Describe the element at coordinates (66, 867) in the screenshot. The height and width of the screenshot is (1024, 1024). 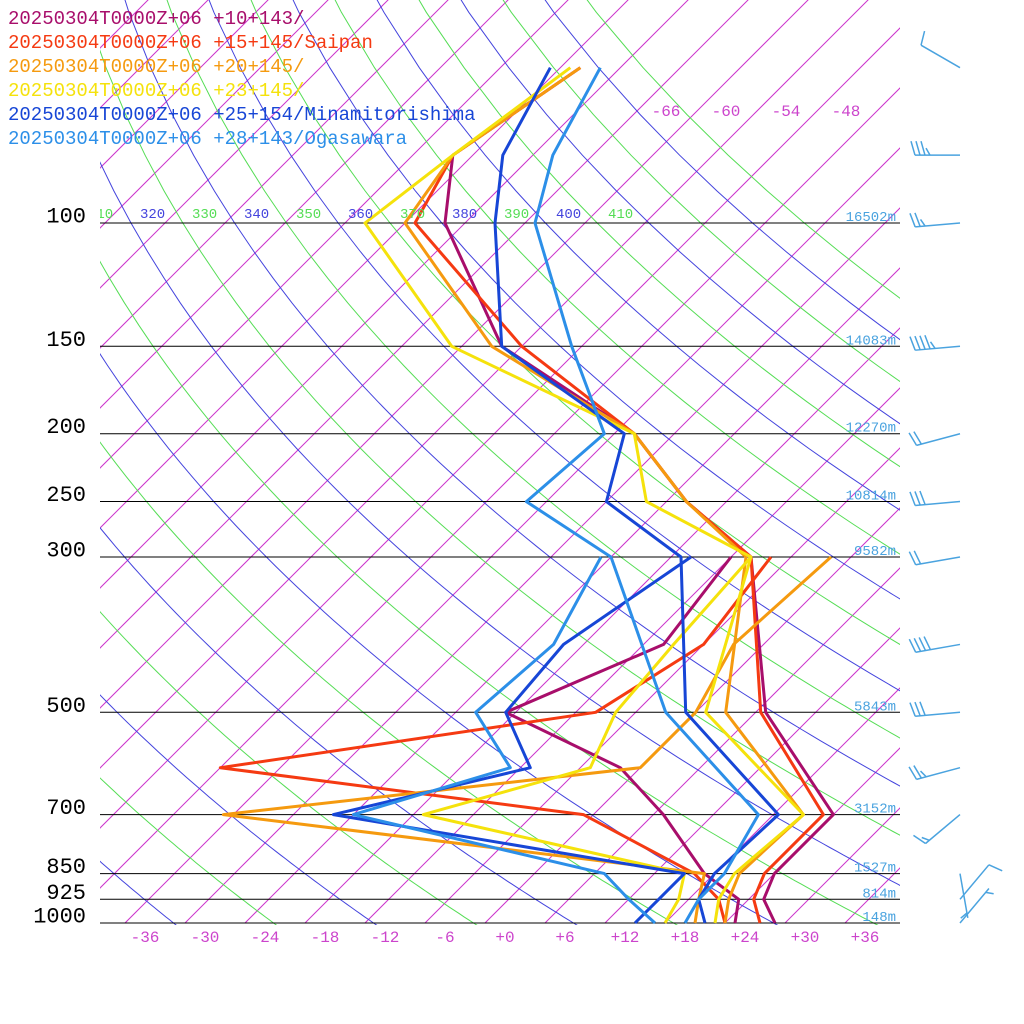
I see `pressure-label: 850` at that location.